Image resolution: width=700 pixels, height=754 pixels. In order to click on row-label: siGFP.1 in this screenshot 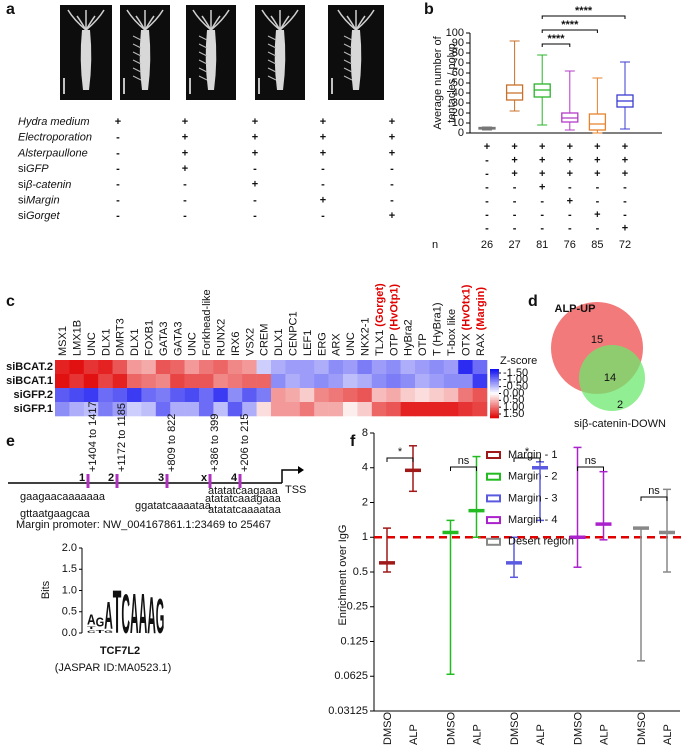, I will do `click(33, 409)`.